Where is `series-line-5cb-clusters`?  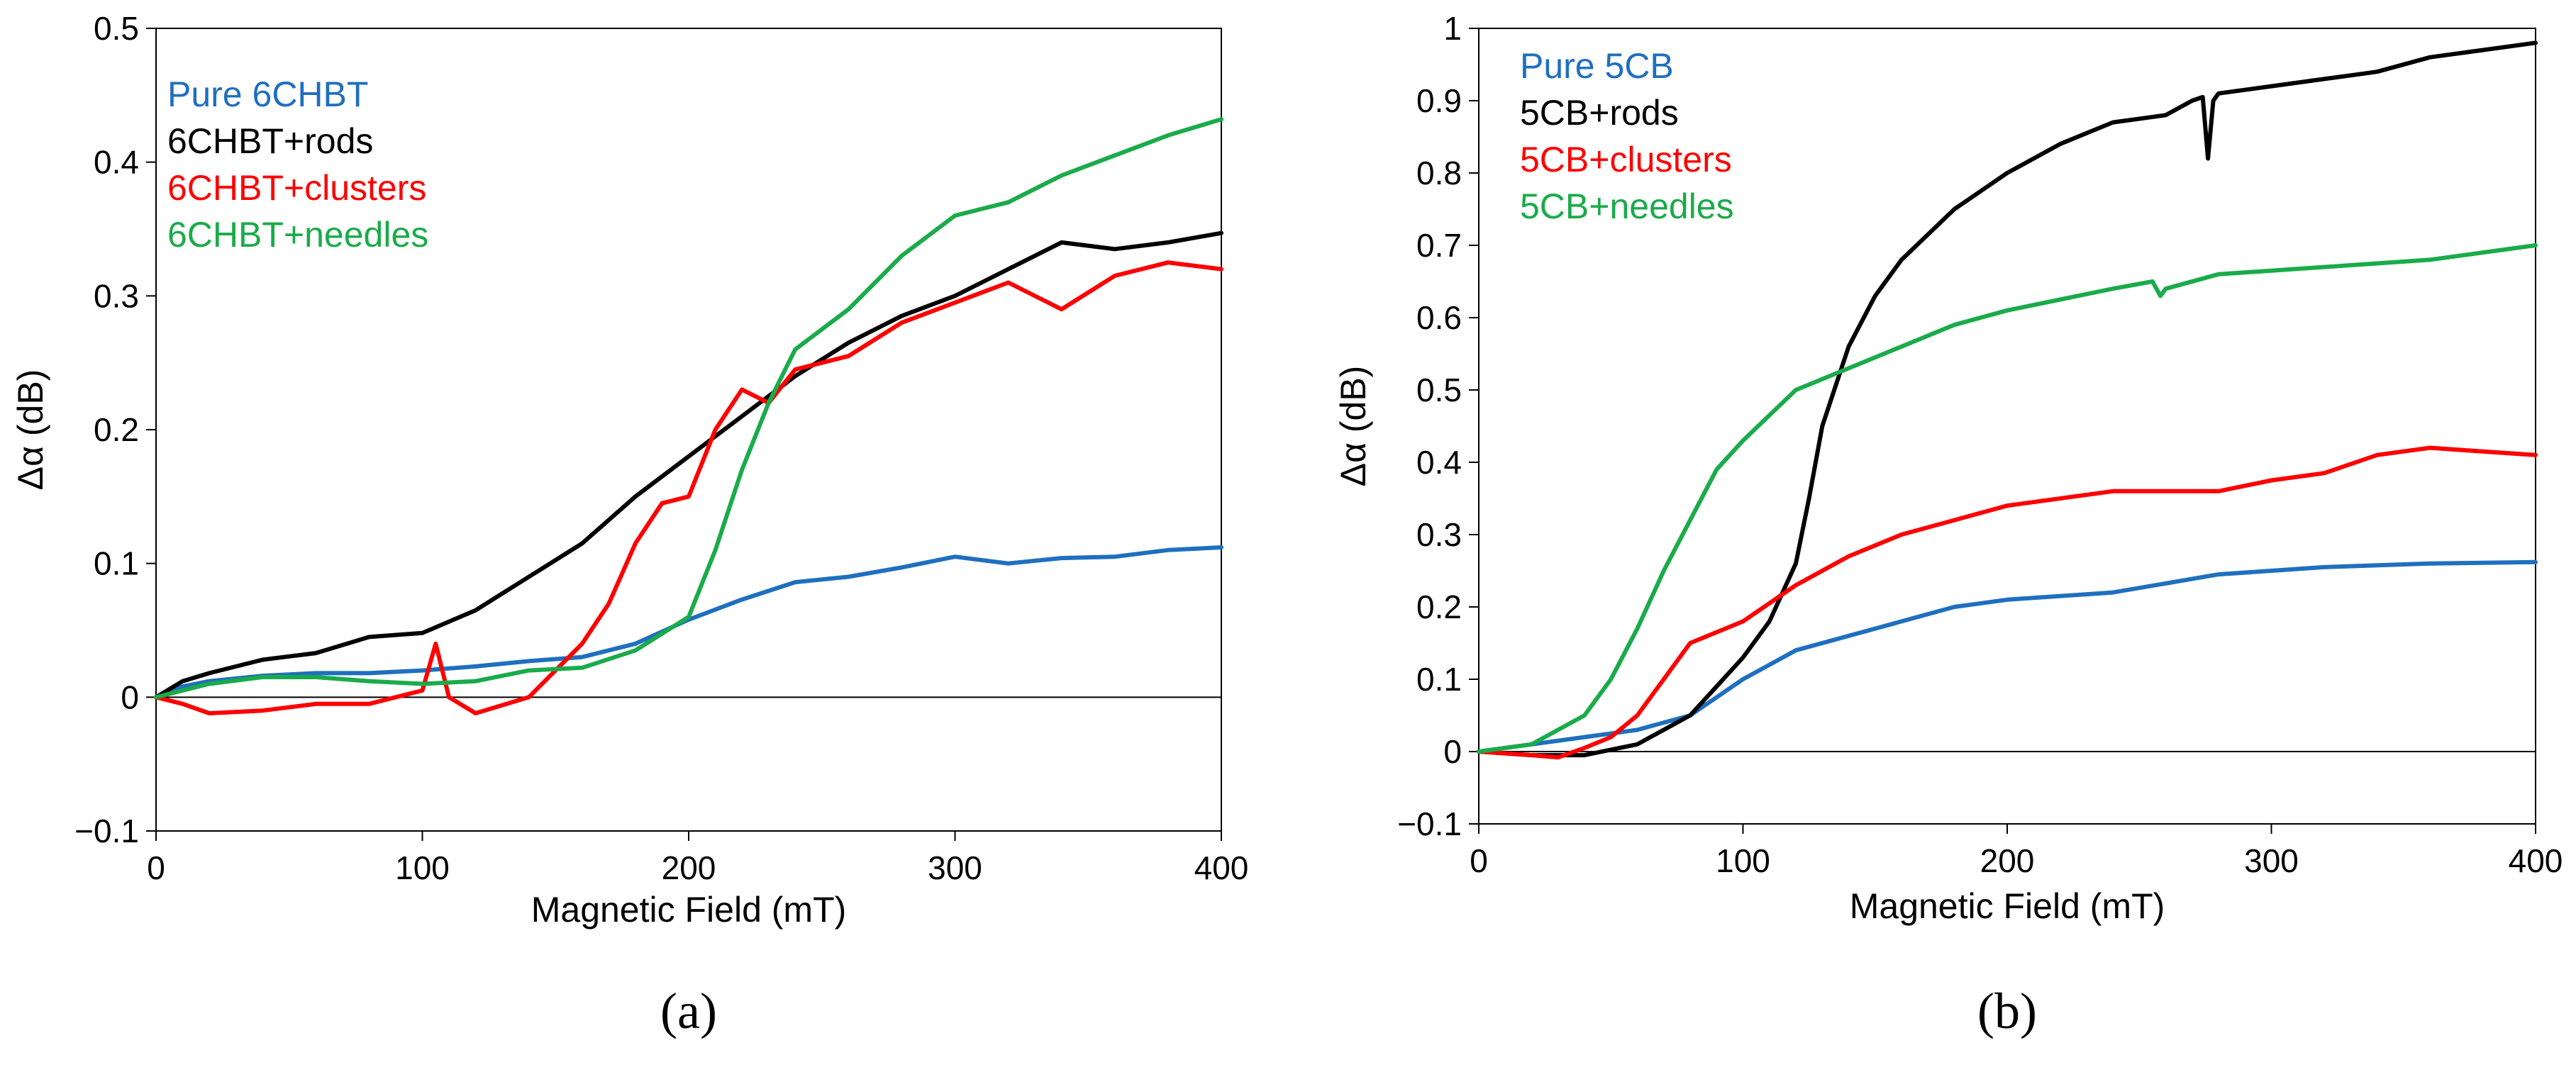
series-line-5cb-clusters is located at coordinates (2008, 602).